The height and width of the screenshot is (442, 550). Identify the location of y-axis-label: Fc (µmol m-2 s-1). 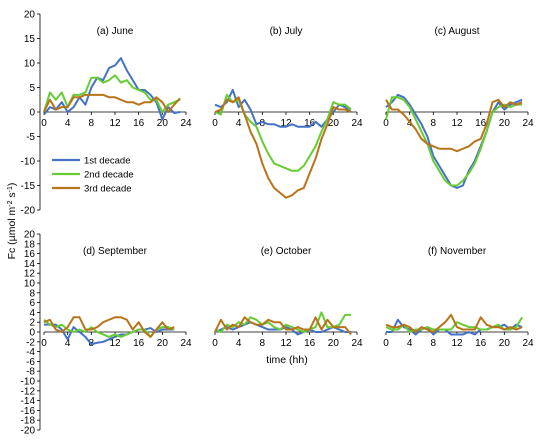
(12, 221).